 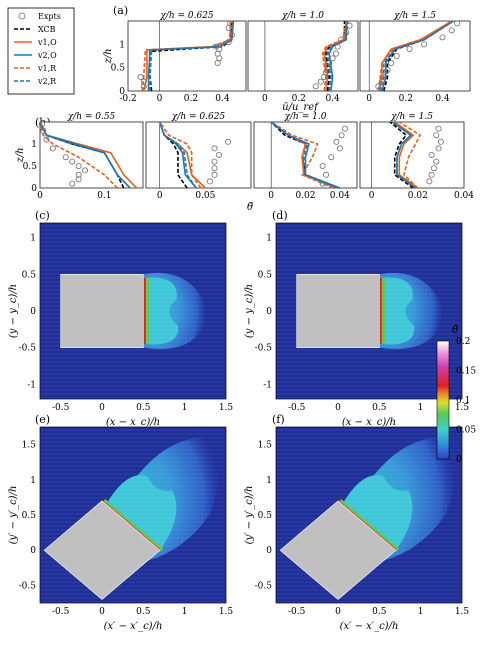 What do you see at coordinates (297, 612) in the screenshot?
I see `xtick-f-0: -0.5` at bounding box center [297, 612].